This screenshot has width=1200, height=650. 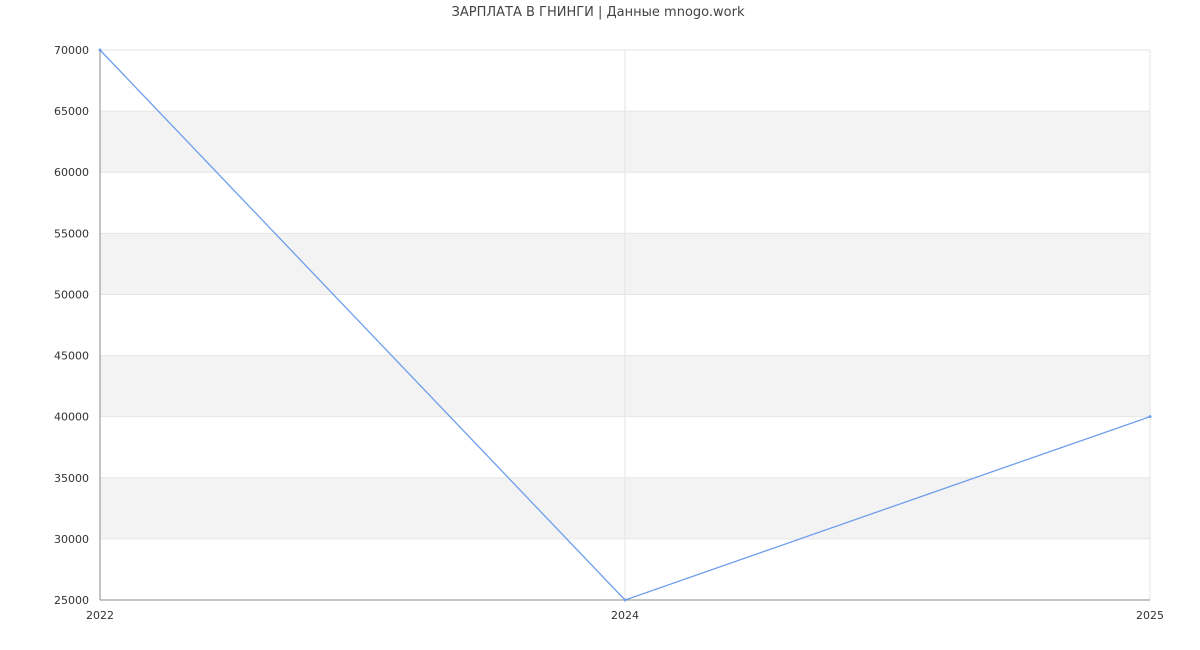 I want to click on y-tick-label: 55000, so click(x=71, y=233).